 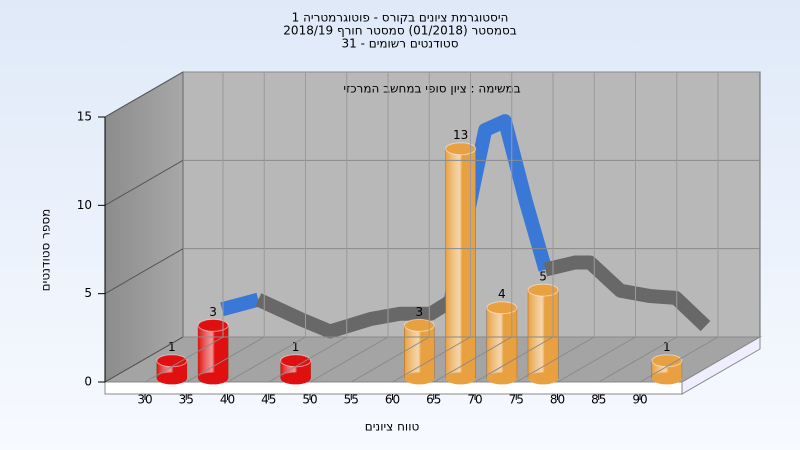 What do you see at coordinates (460, 135) in the screenshot?
I see `value-label: 13` at bounding box center [460, 135].